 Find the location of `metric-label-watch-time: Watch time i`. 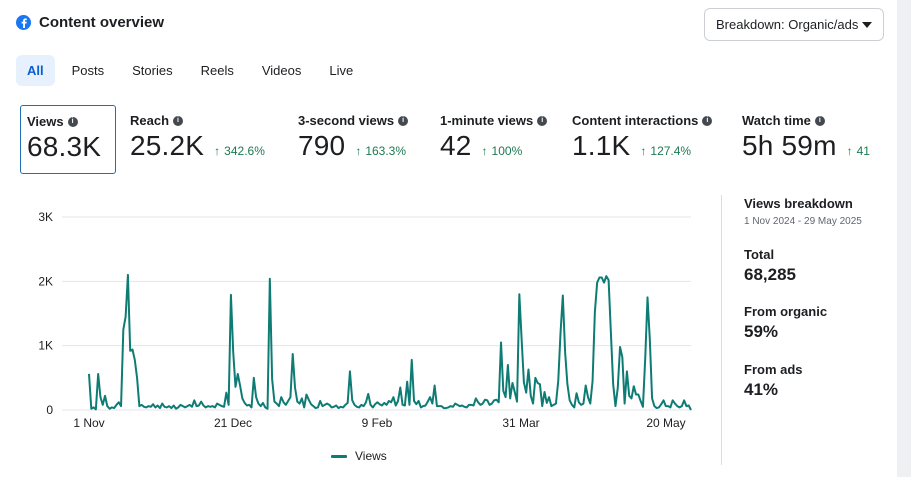

metric-label-watch-time: Watch time i is located at coordinates (806, 120).